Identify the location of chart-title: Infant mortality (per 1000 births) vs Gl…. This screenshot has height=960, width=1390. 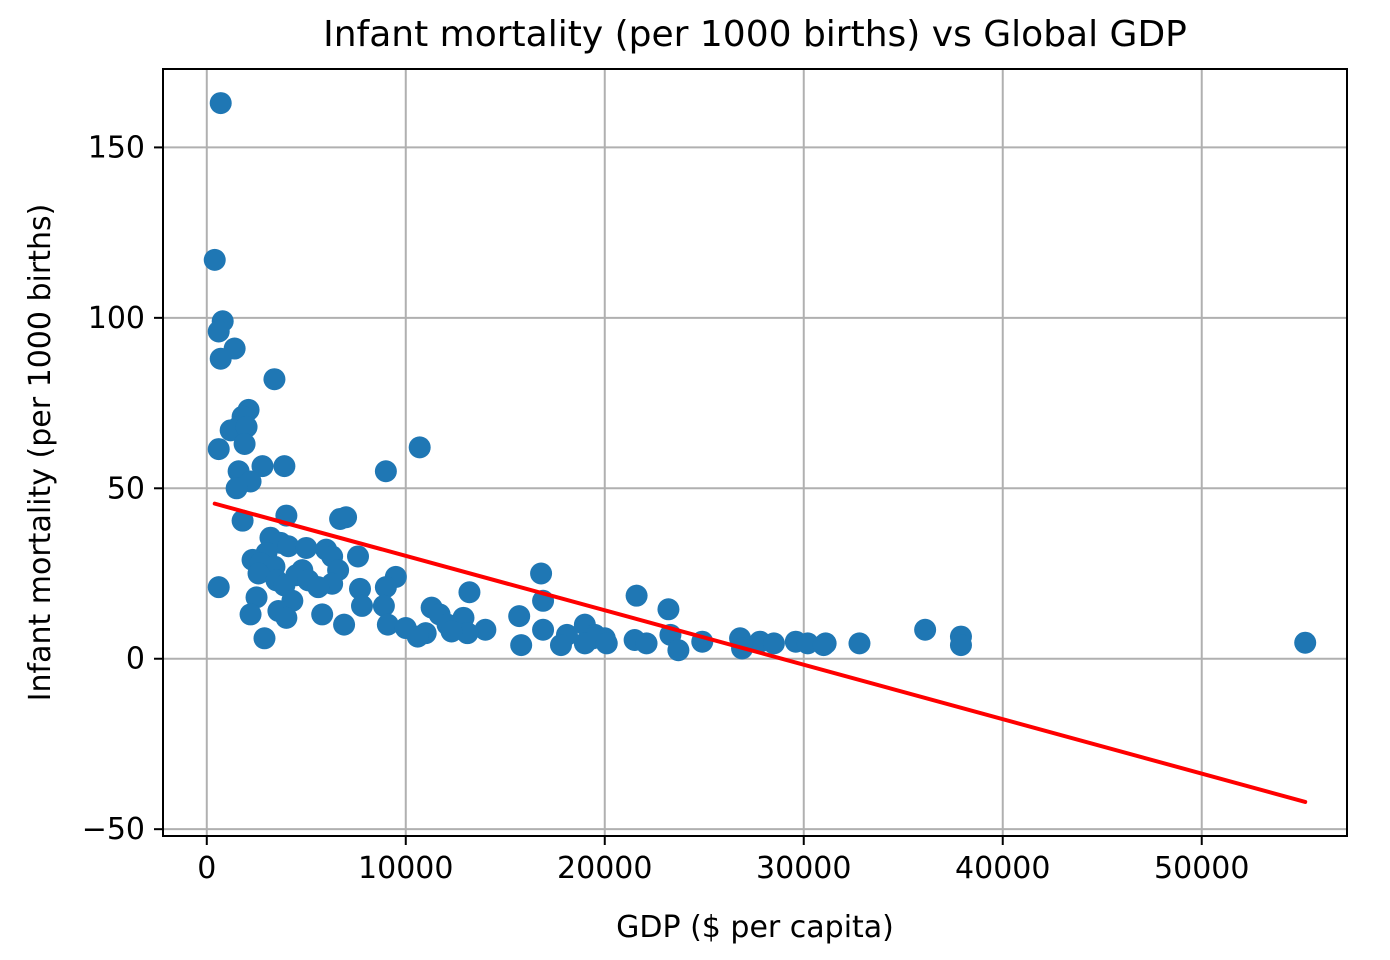
(755, 34).